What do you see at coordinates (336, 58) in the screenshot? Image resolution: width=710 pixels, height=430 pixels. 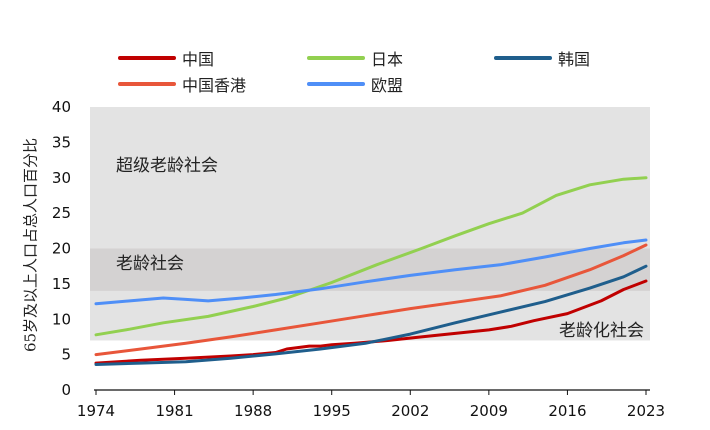 I see `legend-swatch-japan` at bounding box center [336, 58].